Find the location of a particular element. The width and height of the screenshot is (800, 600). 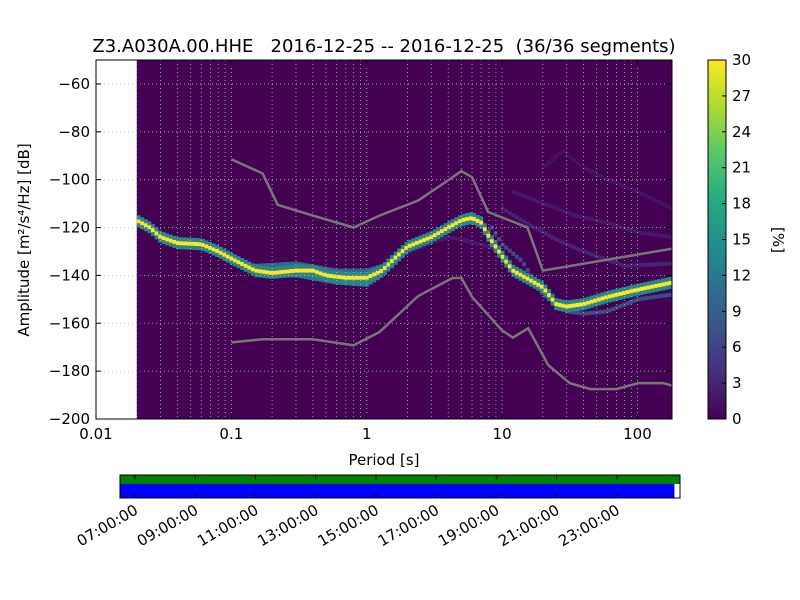

coverage-used-segments-bar is located at coordinates (400, 479).